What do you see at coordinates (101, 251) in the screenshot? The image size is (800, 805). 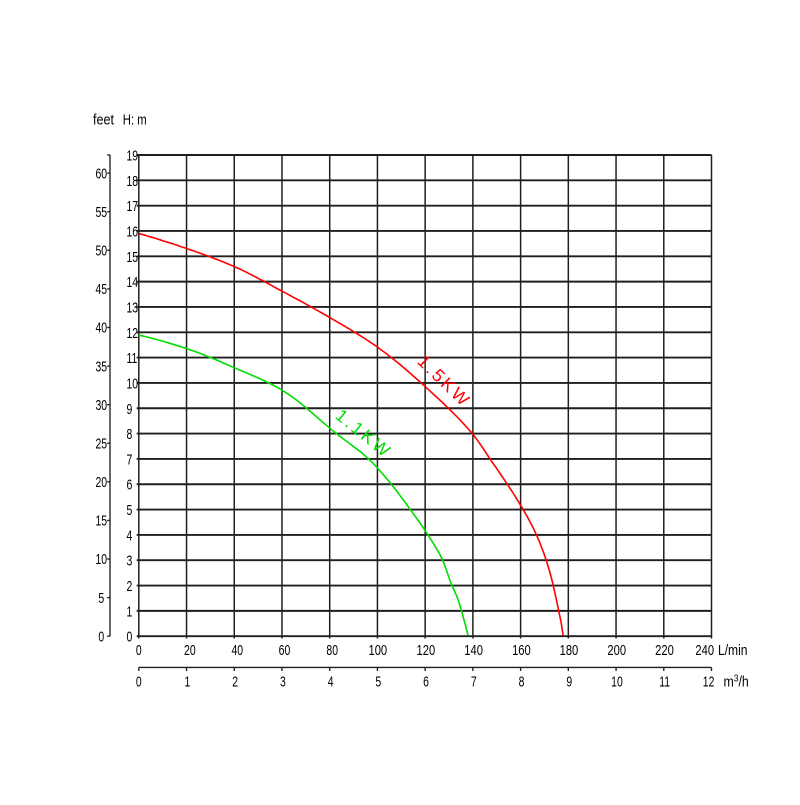 I see `svg-text: 50` at bounding box center [101, 251].